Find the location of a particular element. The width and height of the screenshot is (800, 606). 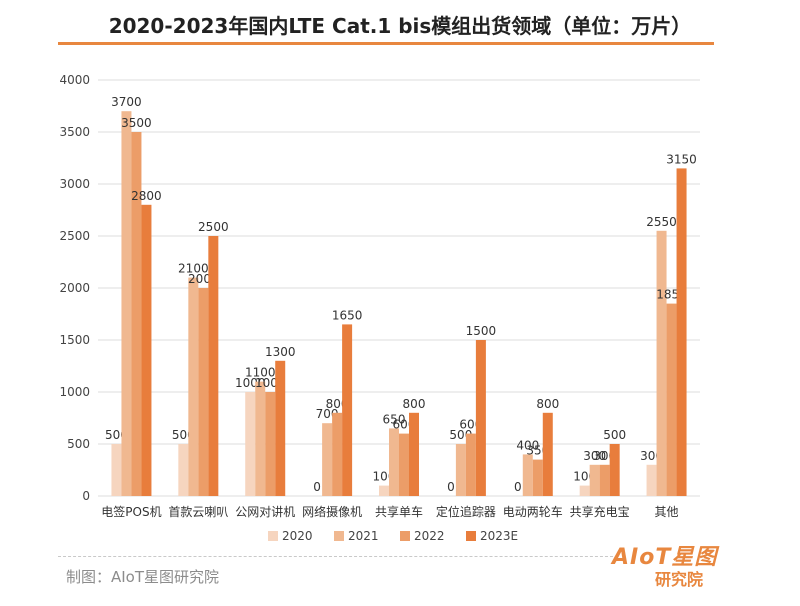

logo-text-top: AIoT星图 is located at coordinates (665, 557).